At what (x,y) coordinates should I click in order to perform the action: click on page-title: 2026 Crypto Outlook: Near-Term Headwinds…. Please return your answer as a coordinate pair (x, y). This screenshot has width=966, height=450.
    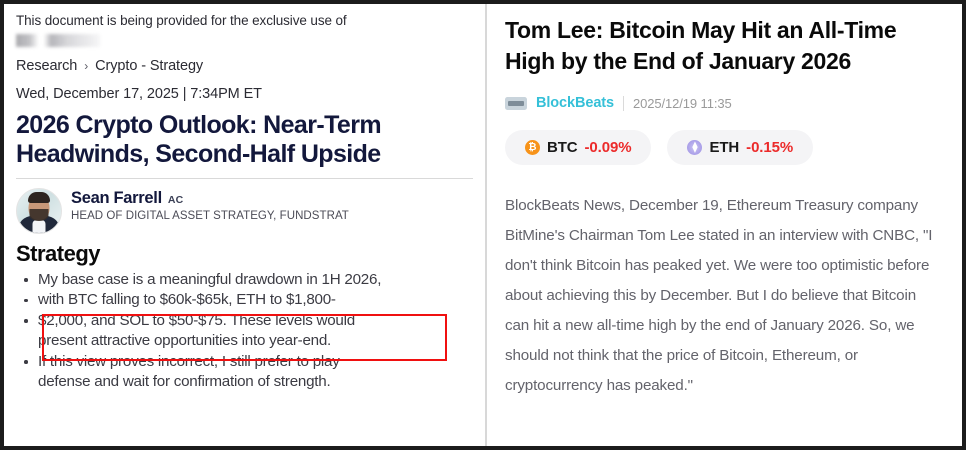
    Looking at the image, I should click on (199, 139).